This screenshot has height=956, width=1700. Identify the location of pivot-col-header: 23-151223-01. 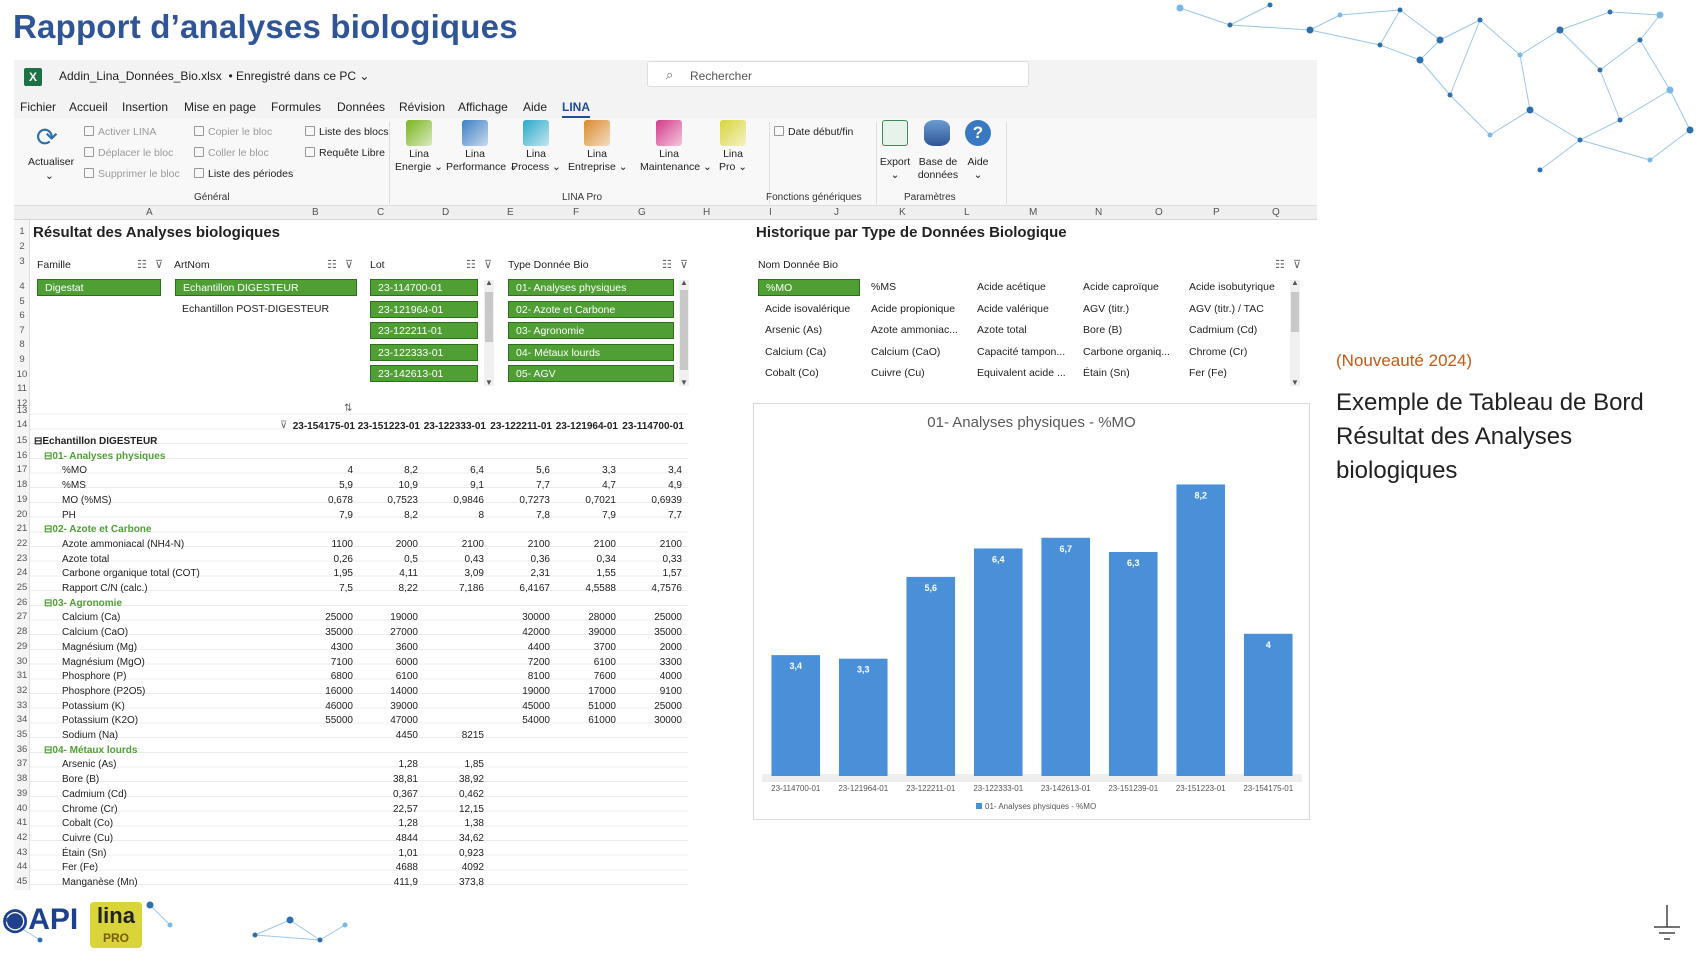
(388, 426).